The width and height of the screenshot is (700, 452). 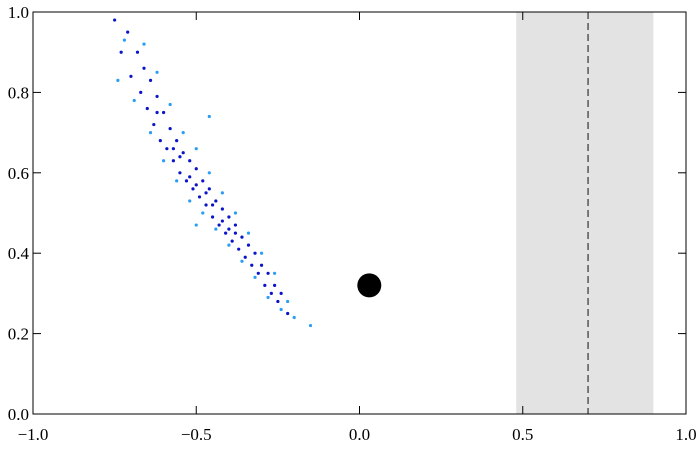 I want to click on y-tick-label: 0.4, so click(x=19, y=253).